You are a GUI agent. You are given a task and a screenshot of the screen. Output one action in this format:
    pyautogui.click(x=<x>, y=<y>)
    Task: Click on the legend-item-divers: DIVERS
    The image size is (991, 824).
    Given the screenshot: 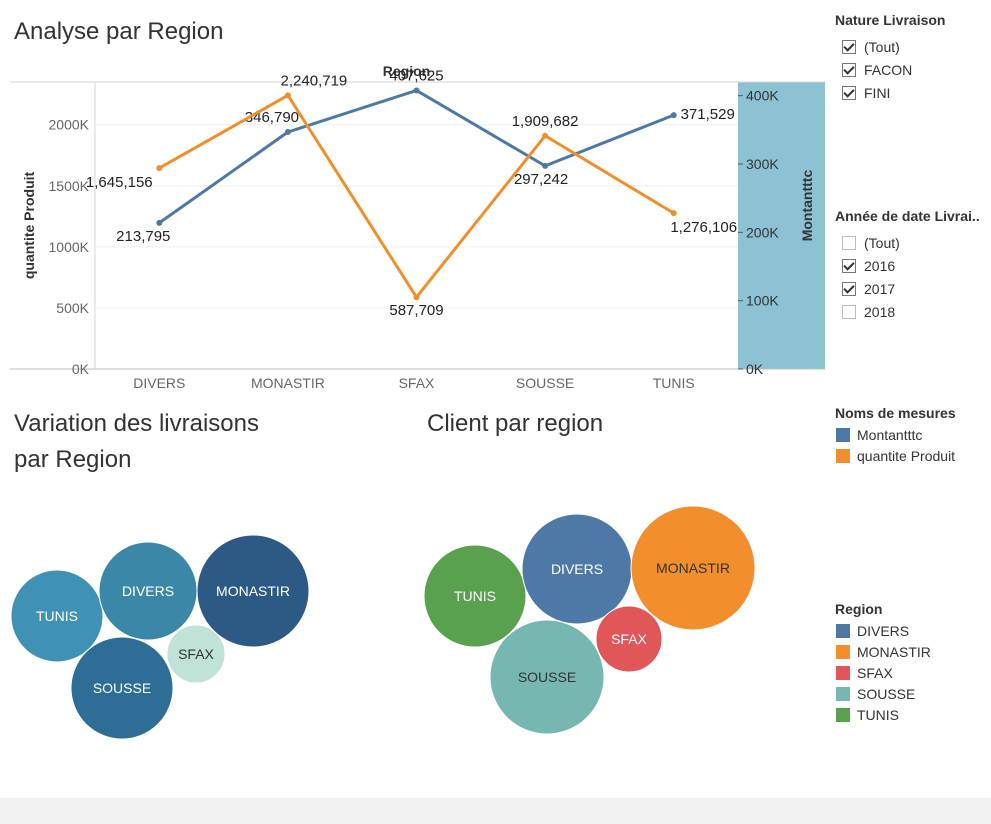 What is the action you would take?
    pyautogui.click(x=872, y=631)
    